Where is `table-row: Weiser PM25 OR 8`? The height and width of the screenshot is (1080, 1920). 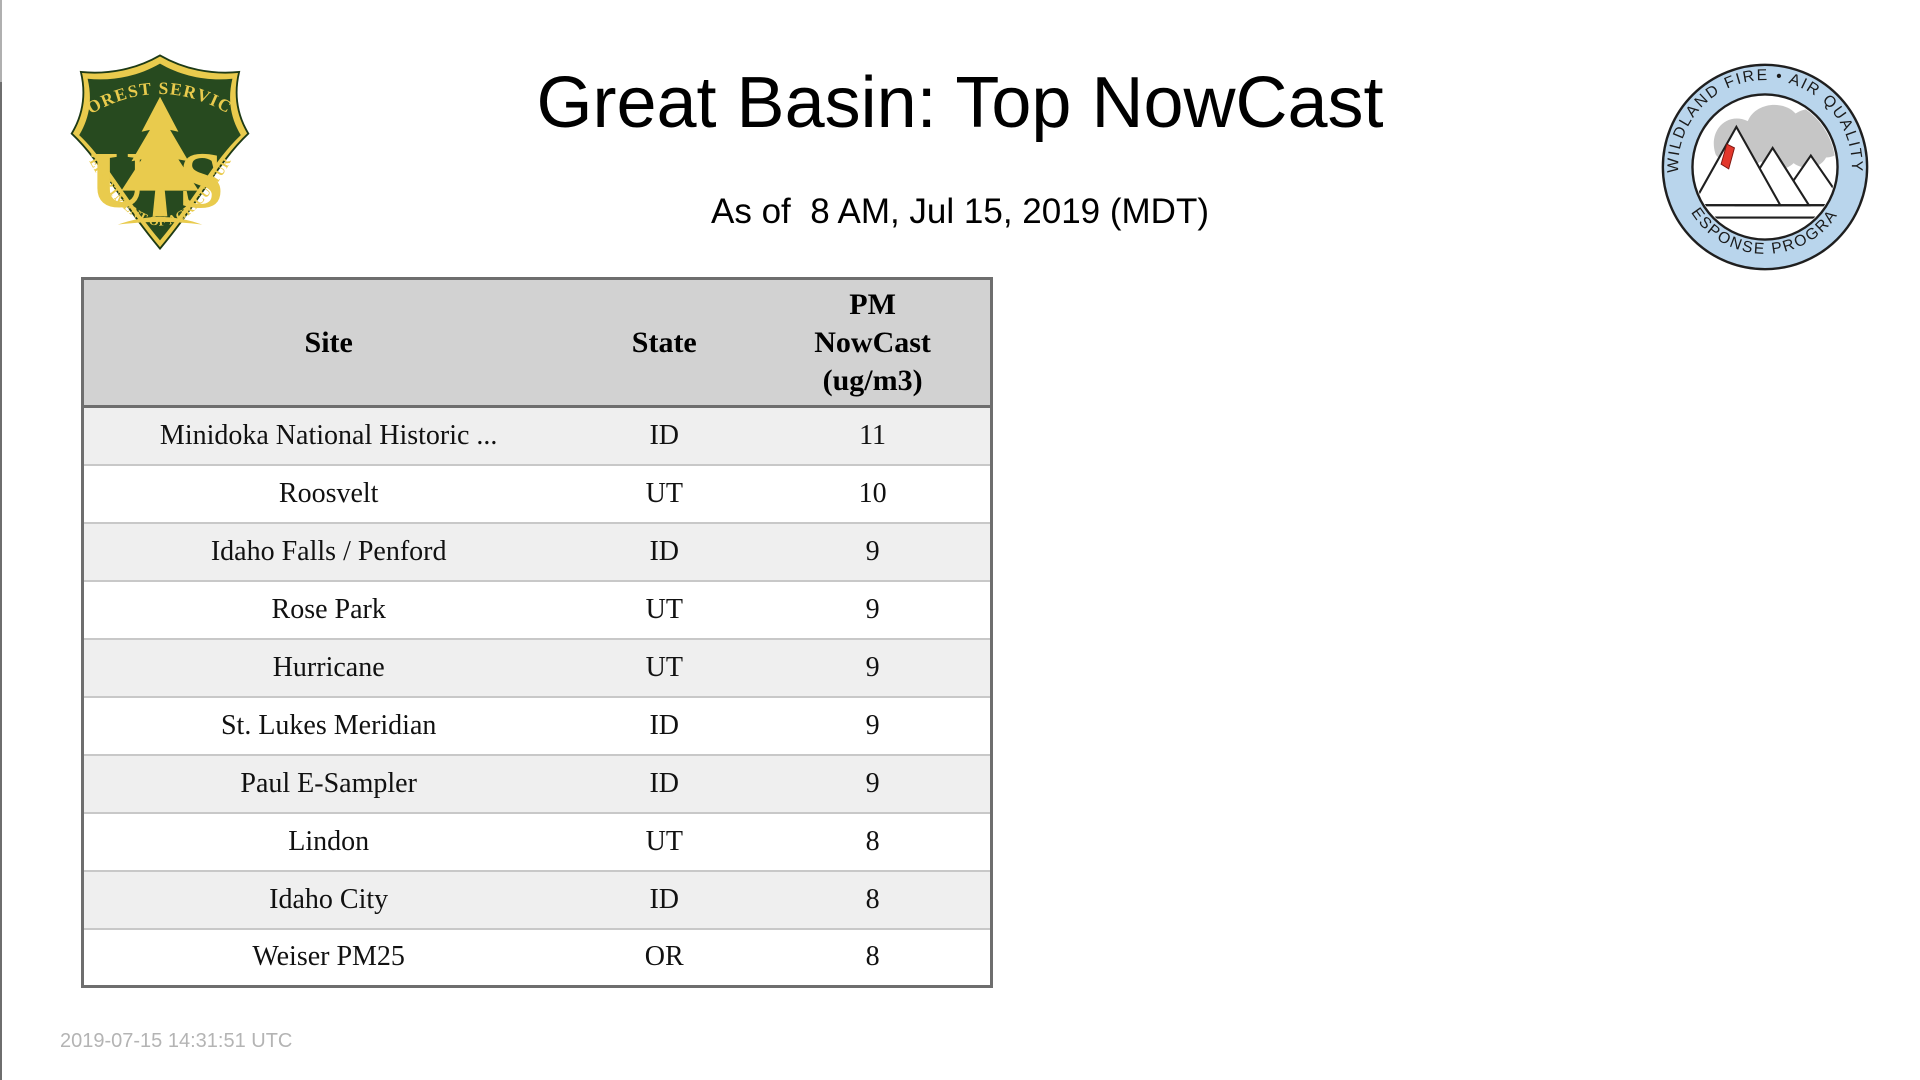 table-row: Weiser PM25 OR 8 is located at coordinates (537, 957).